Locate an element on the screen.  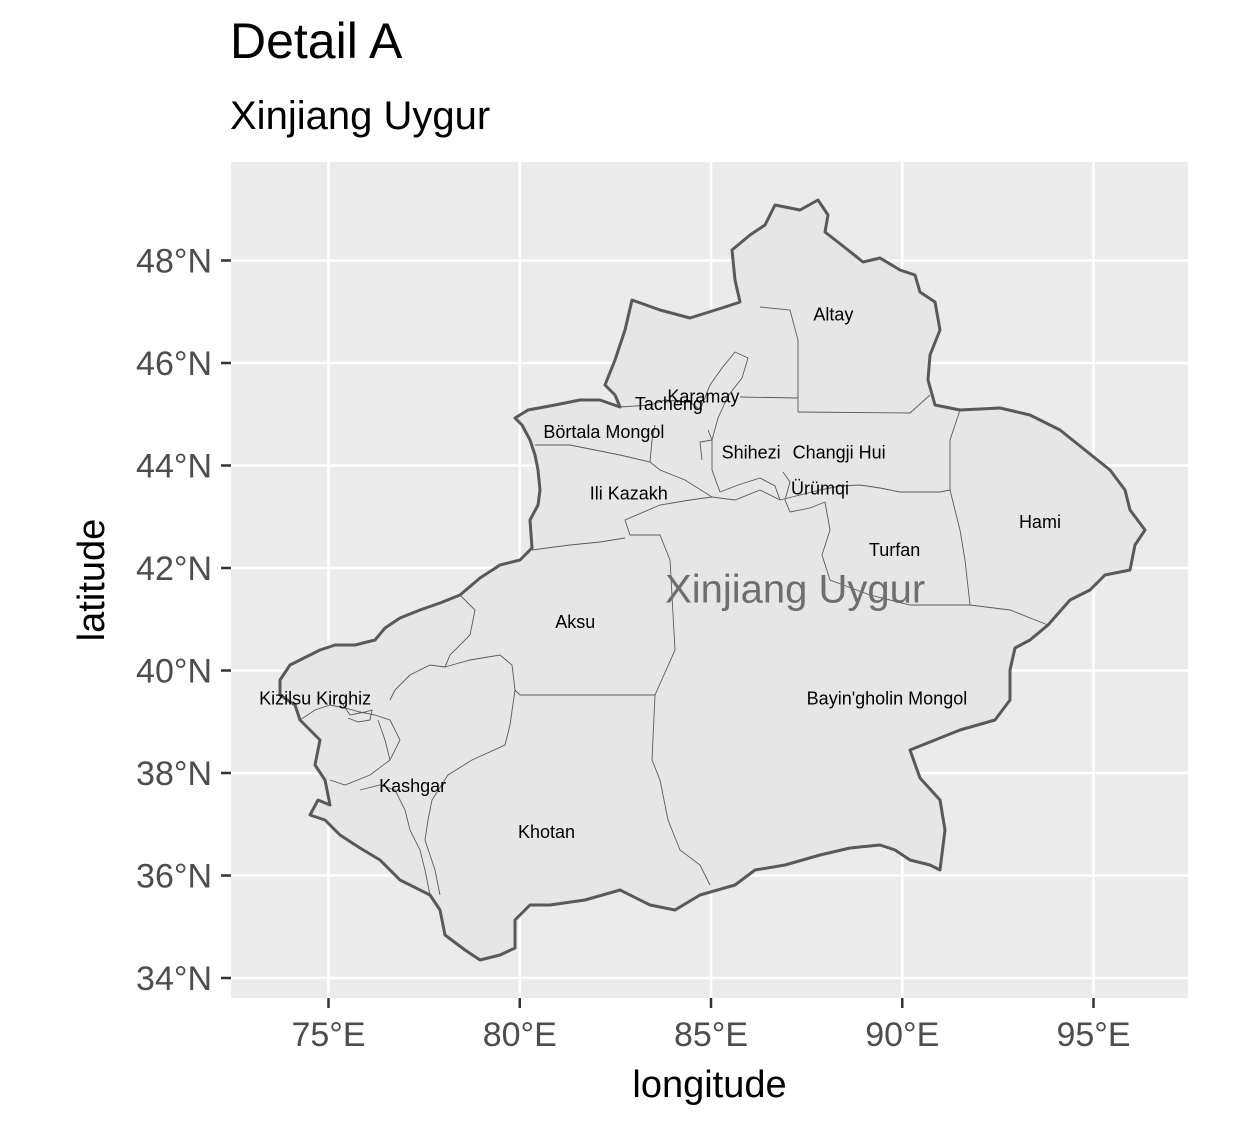
x-tick-label: 90°E is located at coordinates (902, 1035).